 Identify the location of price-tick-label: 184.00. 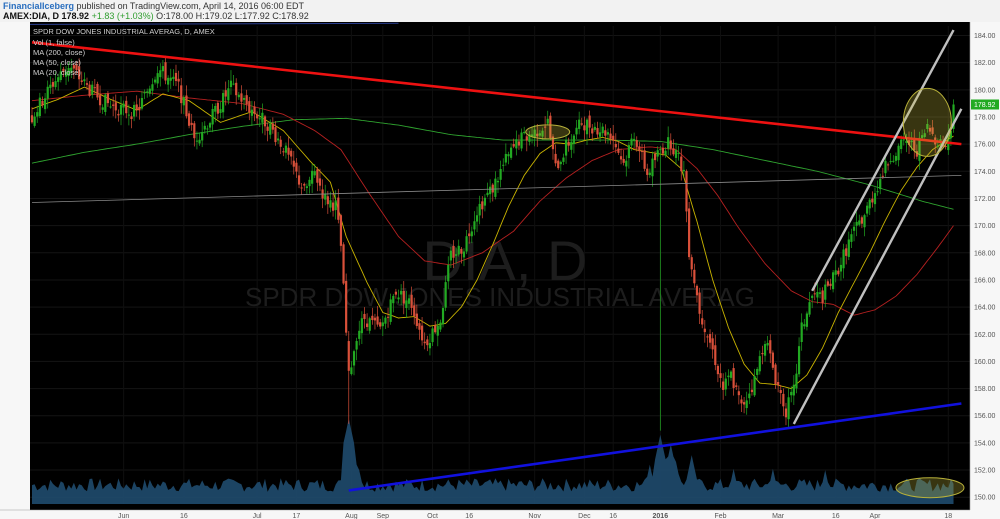
(985, 36).